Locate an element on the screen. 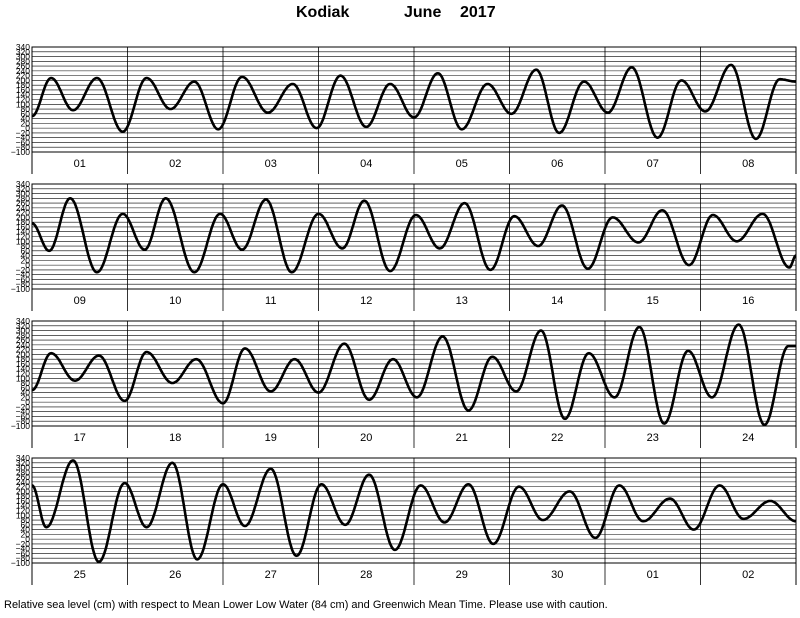 The height and width of the screenshot is (618, 800). day-label: 27 is located at coordinates (271, 575).